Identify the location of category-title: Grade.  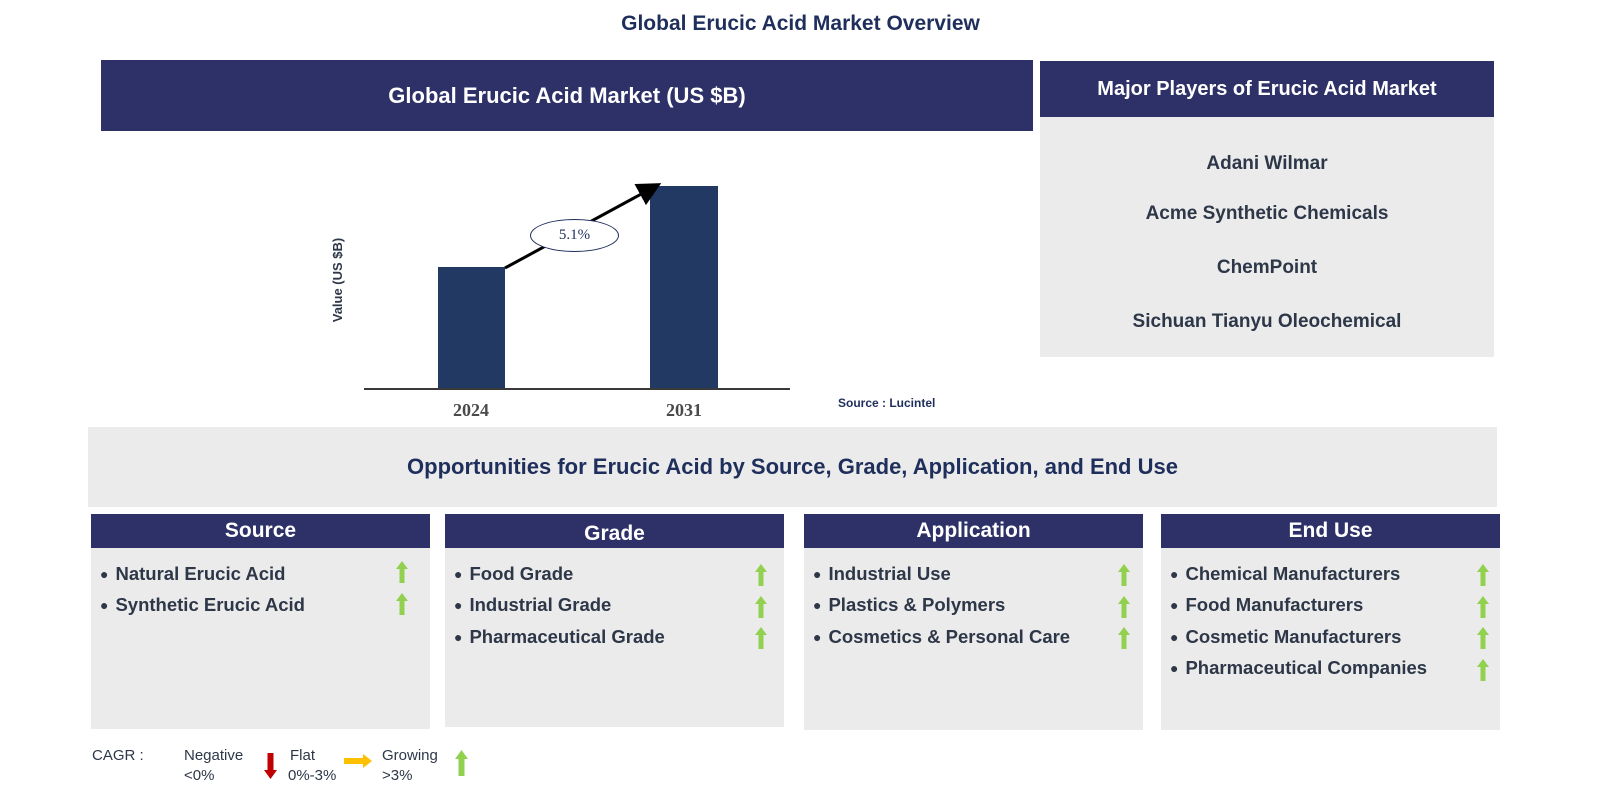
(614, 531).